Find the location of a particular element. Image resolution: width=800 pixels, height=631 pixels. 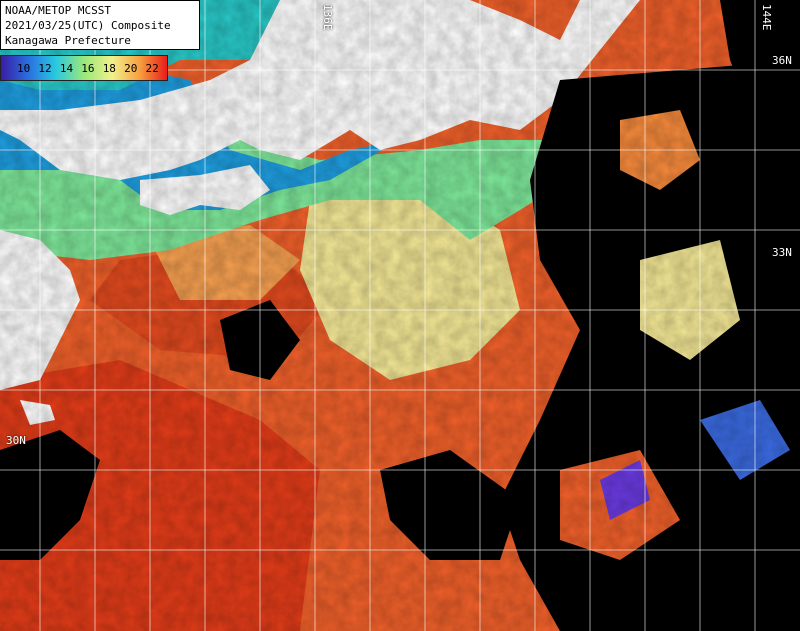

lon-label-144e: 144E is located at coordinates (766, 17).